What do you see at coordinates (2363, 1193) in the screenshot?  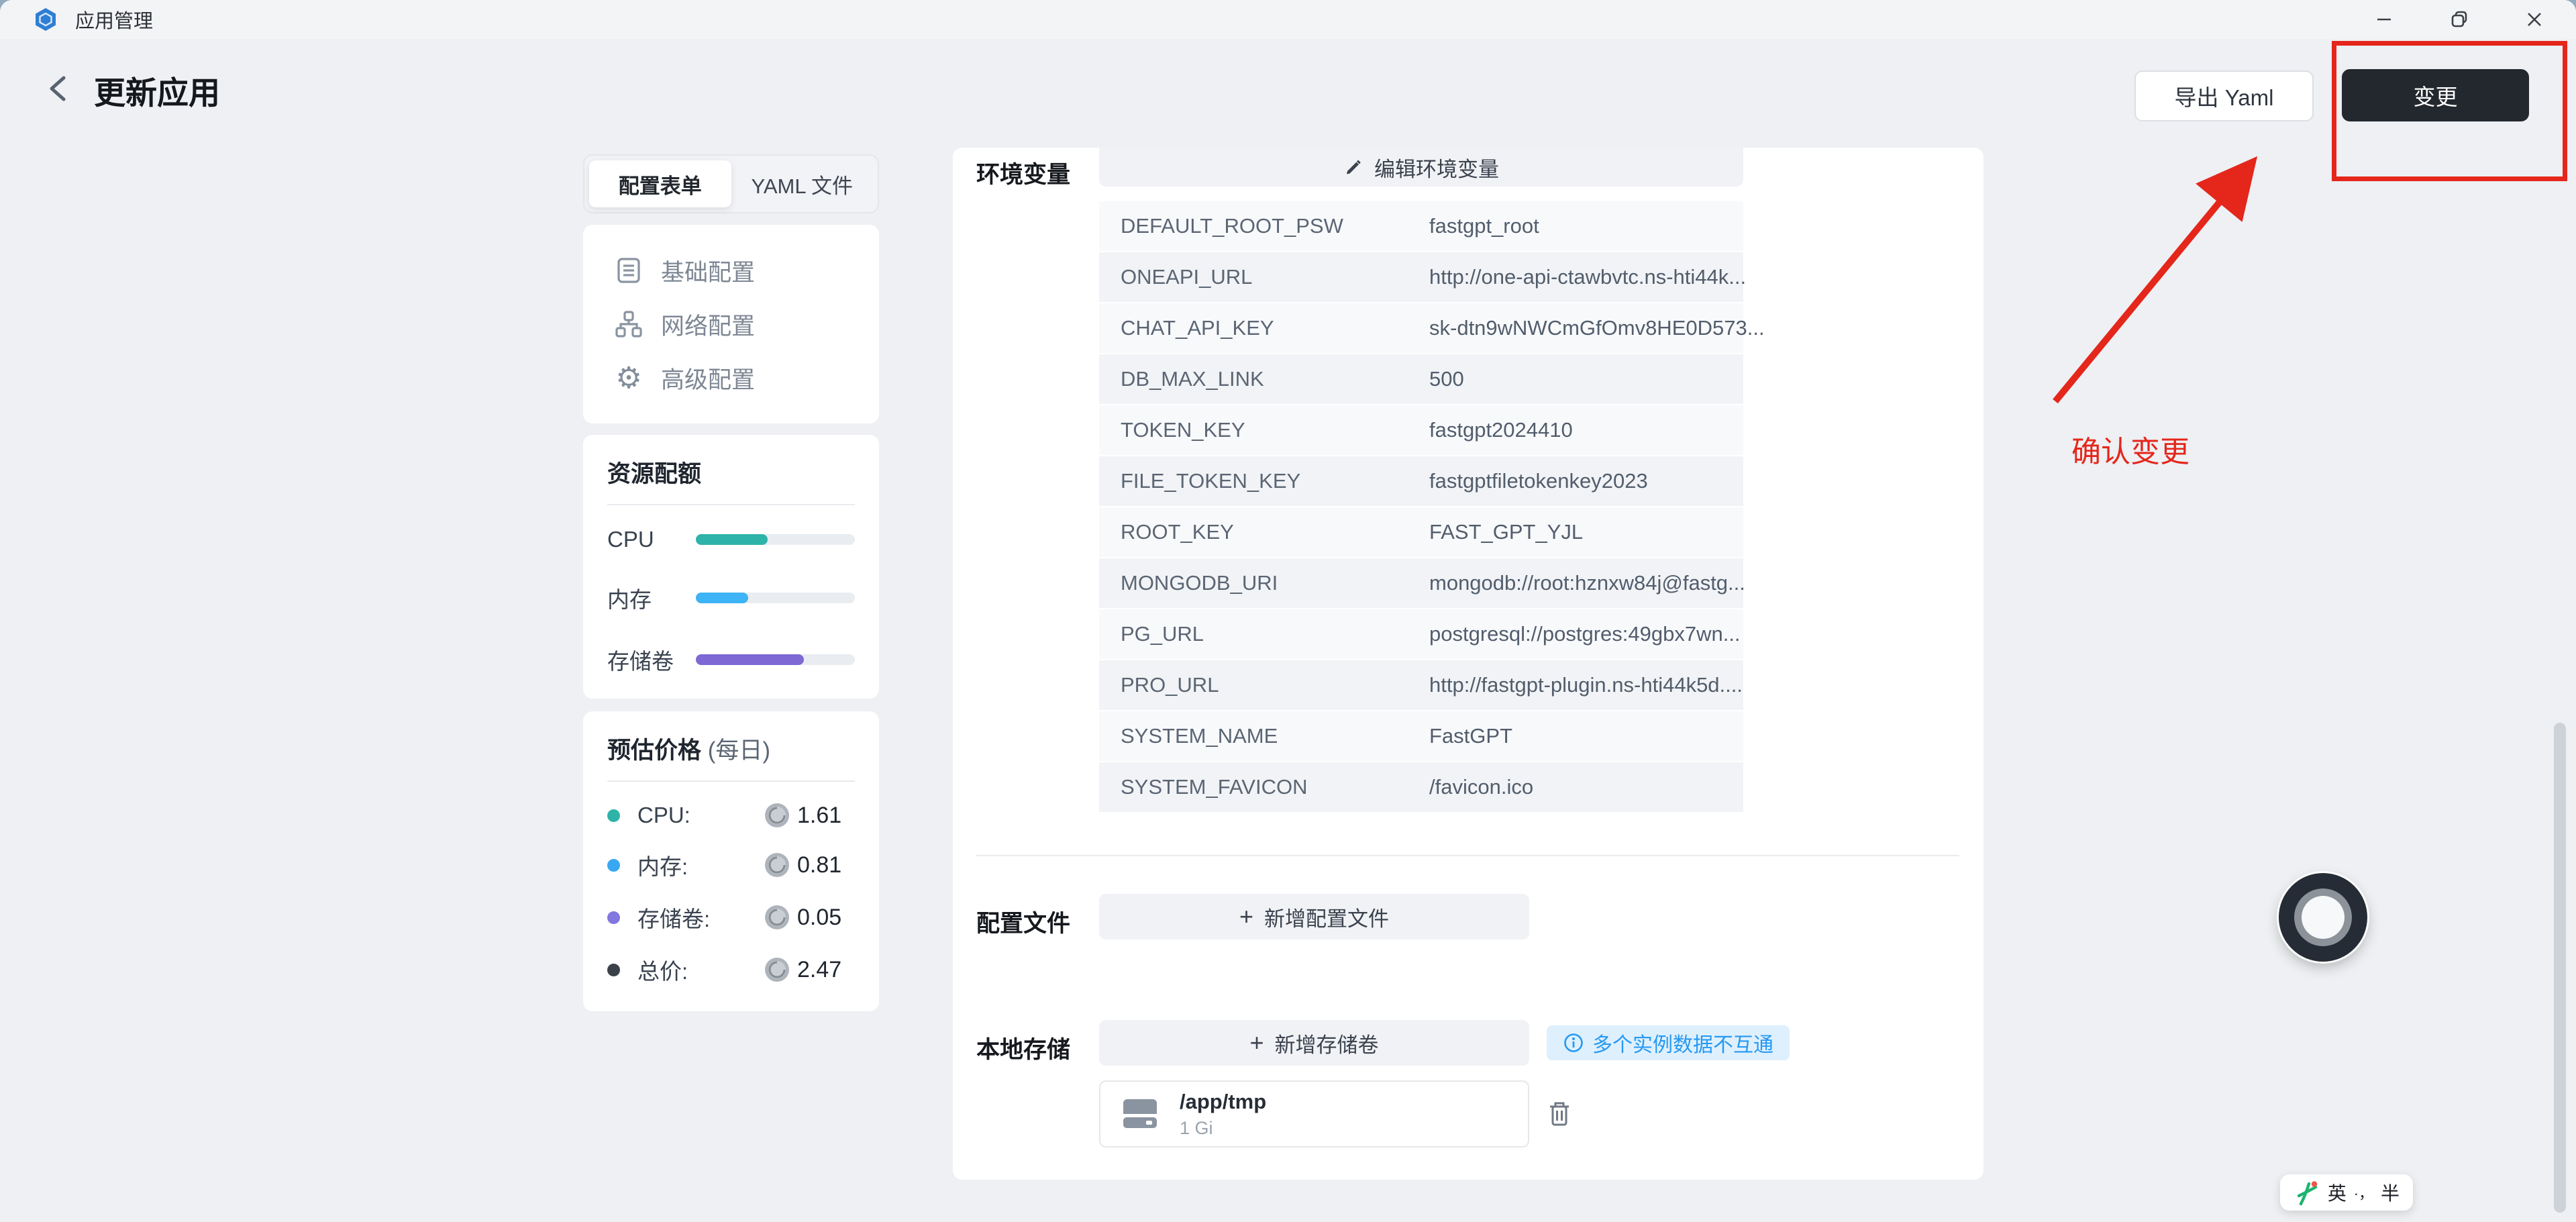 I see `ime-punctuation-toggle: ·，` at bounding box center [2363, 1193].